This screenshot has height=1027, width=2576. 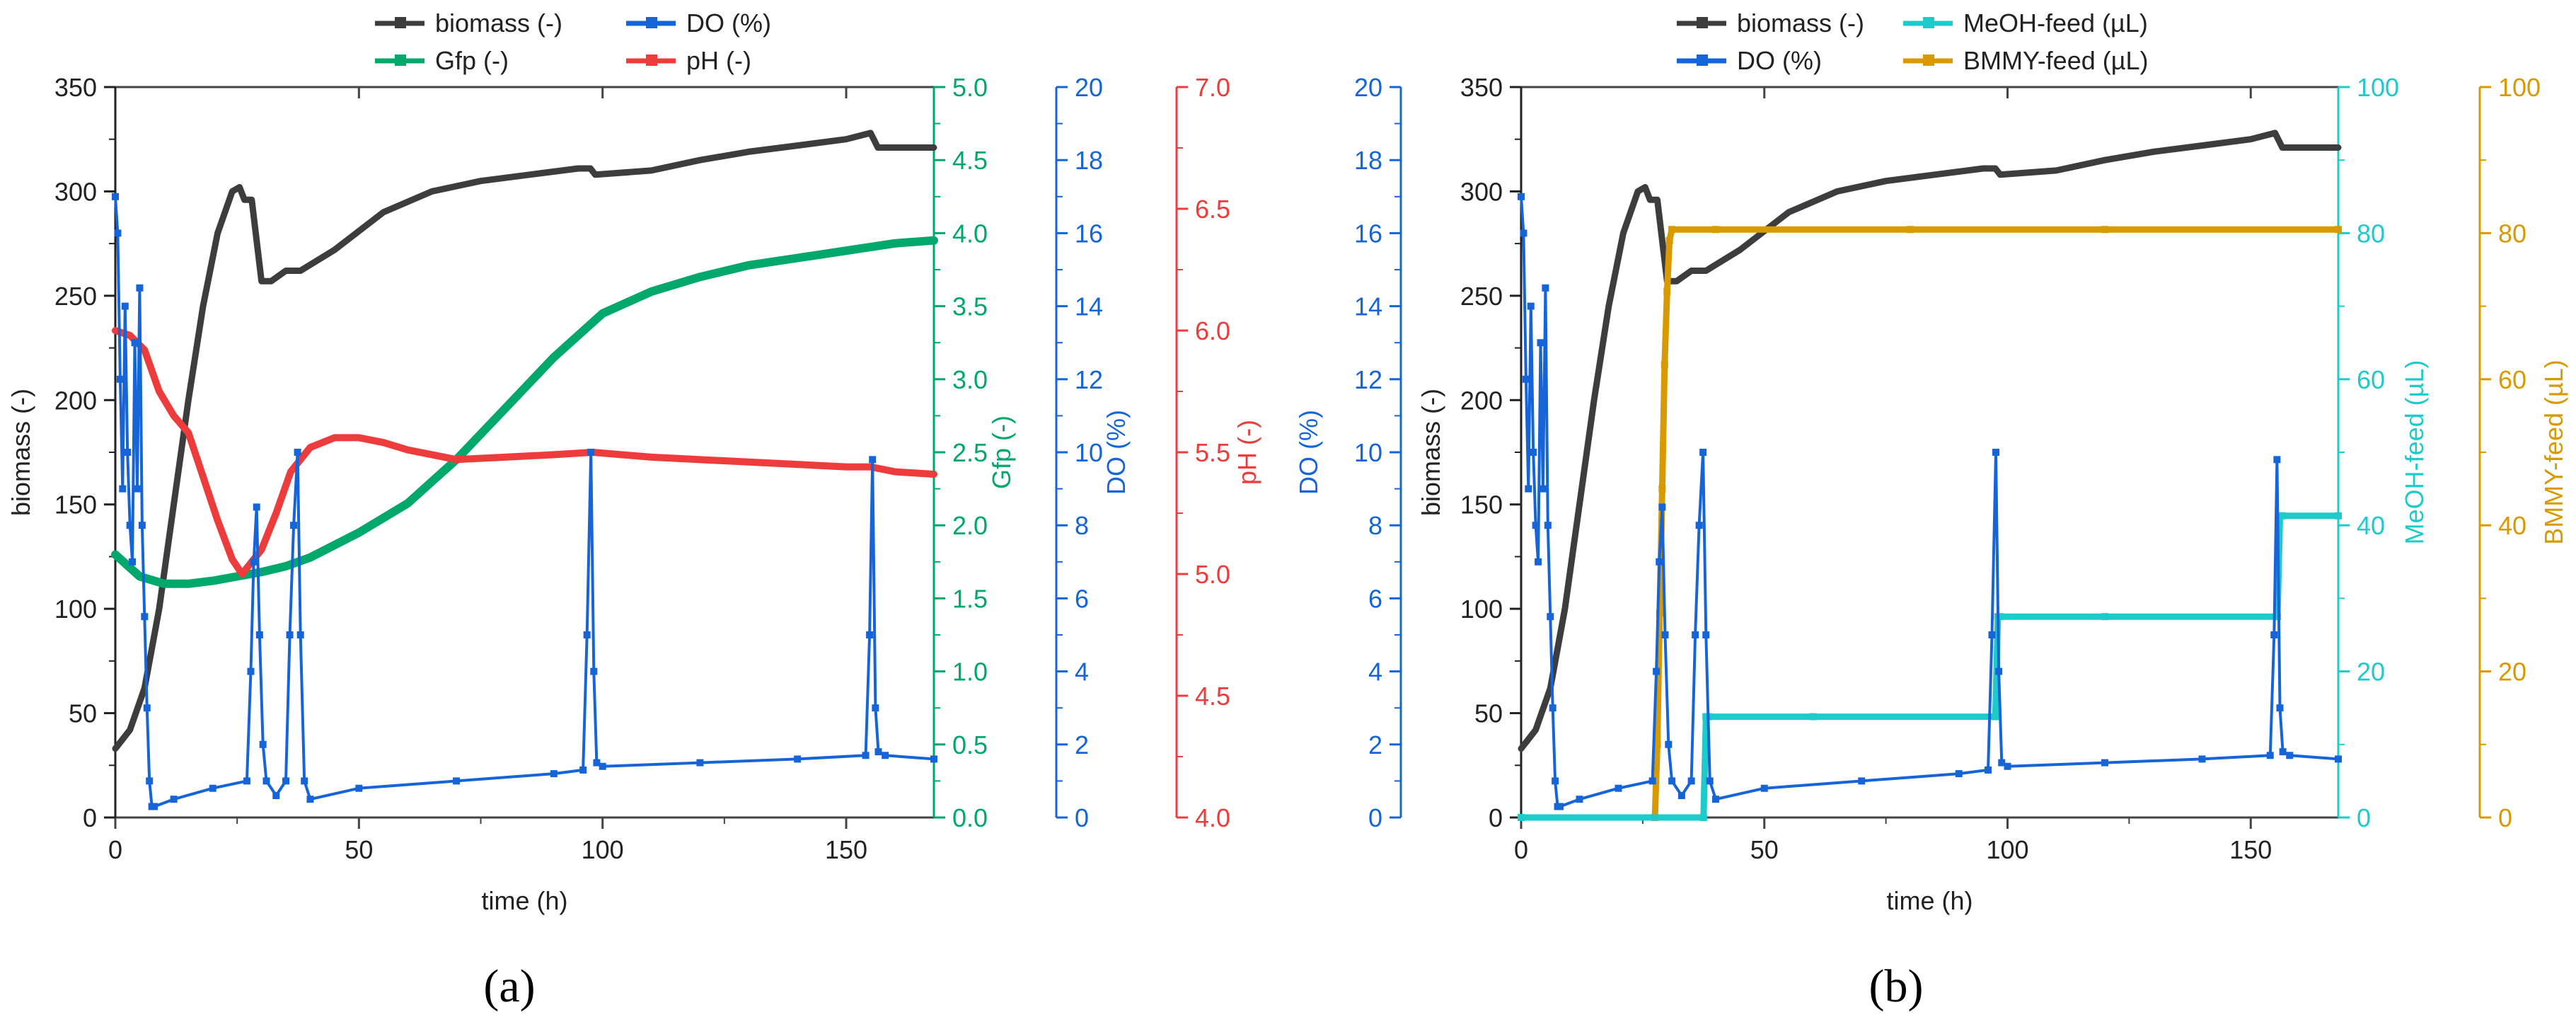 What do you see at coordinates (1929, 900) in the screenshot?
I see `x-axis-title: time (h)` at bounding box center [1929, 900].